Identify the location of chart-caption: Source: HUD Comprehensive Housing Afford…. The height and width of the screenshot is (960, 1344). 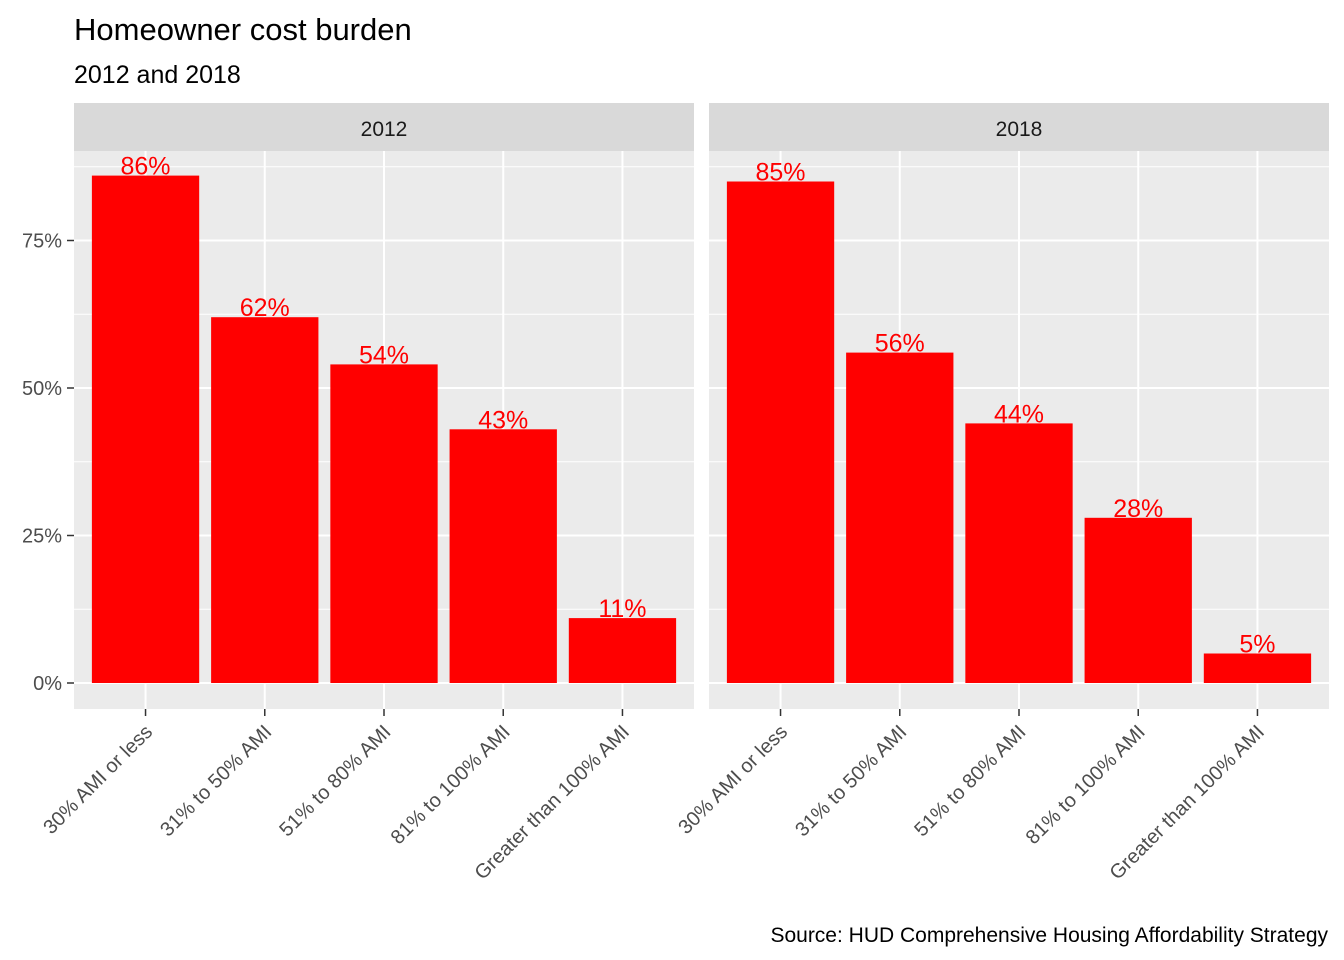
(1049, 935).